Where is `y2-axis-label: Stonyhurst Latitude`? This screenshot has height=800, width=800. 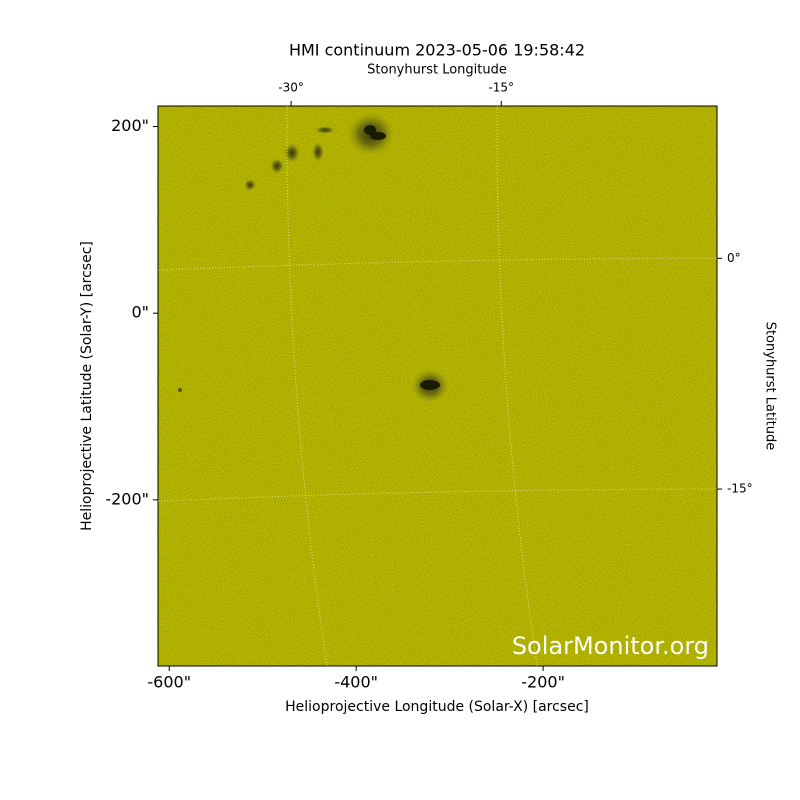 y2-axis-label: Stonyhurst Latitude is located at coordinates (770, 386).